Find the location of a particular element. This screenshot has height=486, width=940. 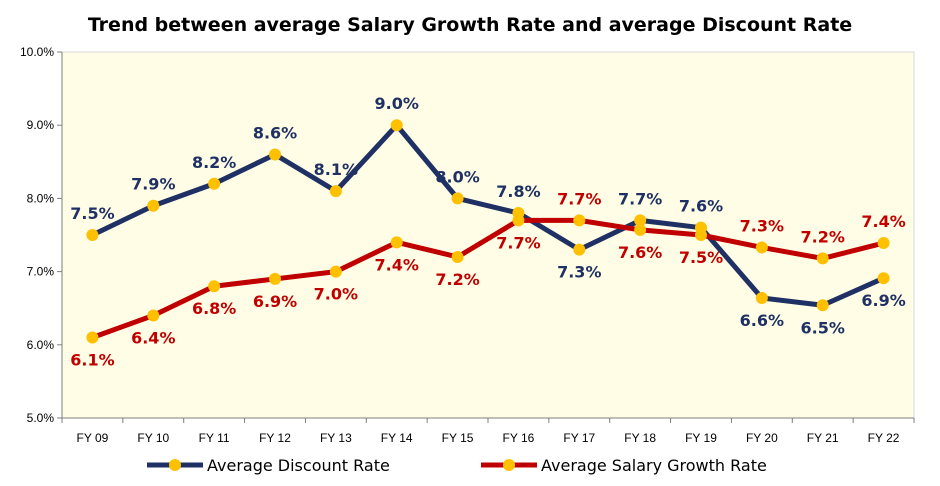

x-tick-label: FY 10 is located at coordinates (153, 438).